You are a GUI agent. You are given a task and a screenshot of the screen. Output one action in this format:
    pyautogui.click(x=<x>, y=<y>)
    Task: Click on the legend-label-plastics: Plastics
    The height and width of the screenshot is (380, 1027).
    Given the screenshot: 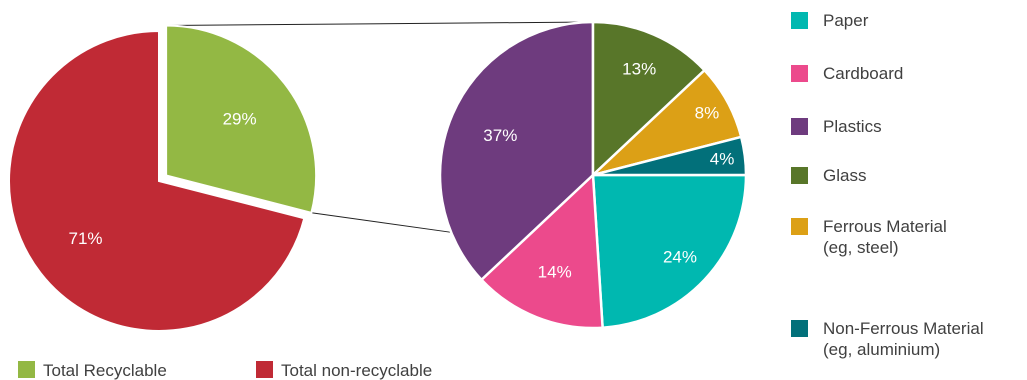 What is the action you would take?
    pyautogui.click(x=852, y=126)
    